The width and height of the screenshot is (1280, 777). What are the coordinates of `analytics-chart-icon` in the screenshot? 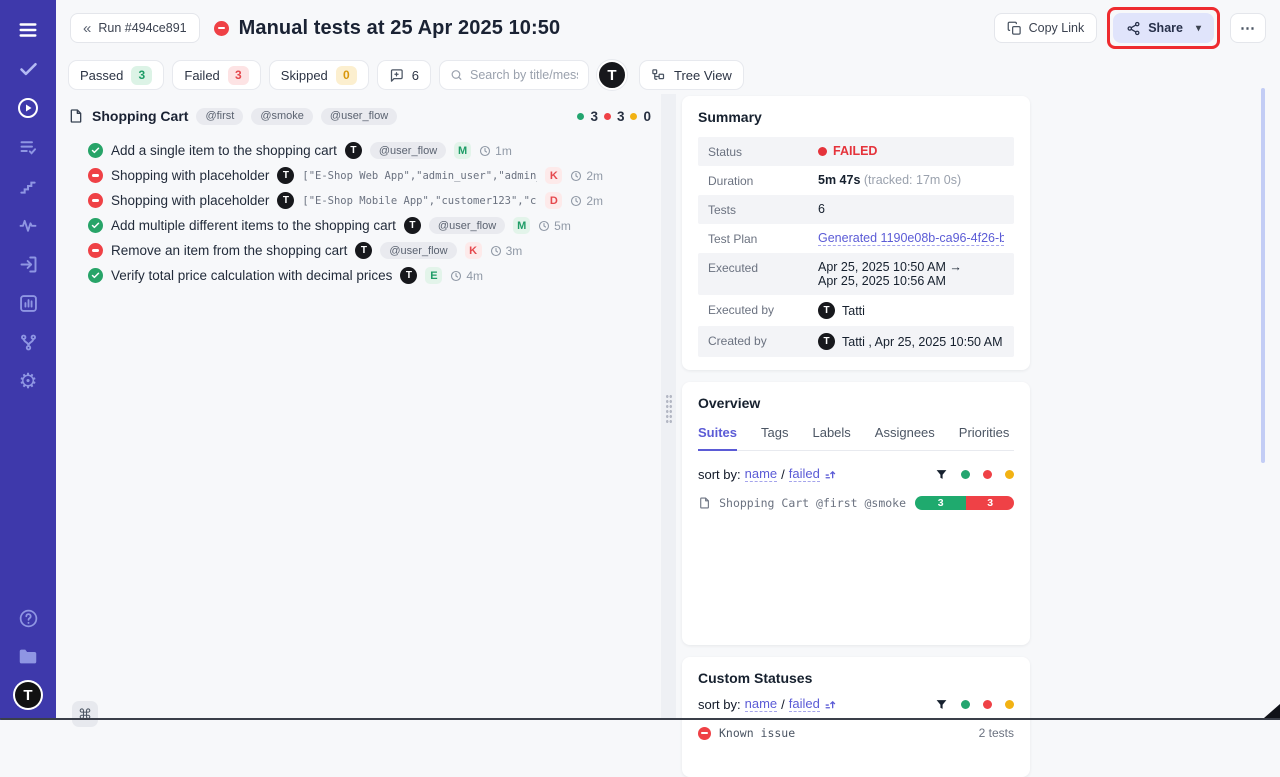 It's located at (28, 303).